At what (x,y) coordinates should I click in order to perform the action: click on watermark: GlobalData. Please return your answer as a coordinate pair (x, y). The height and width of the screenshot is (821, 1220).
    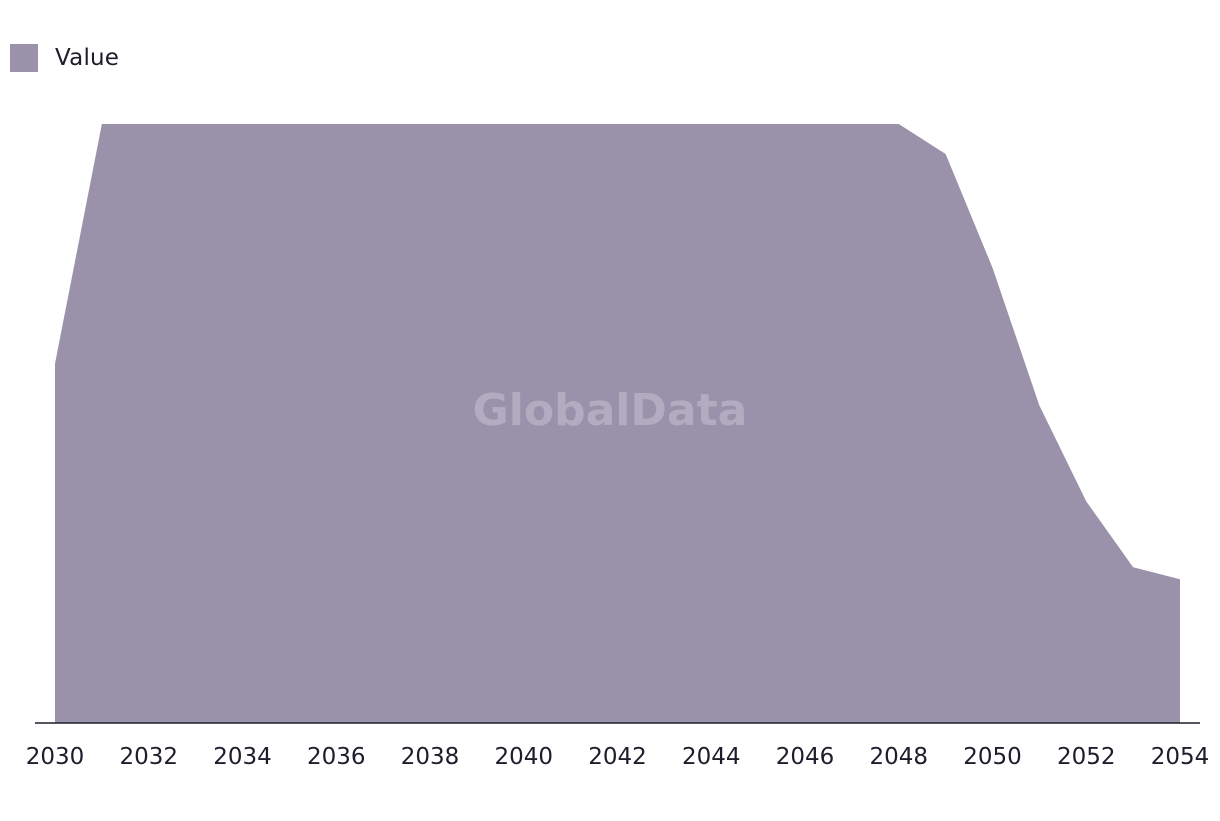
    Looking at the image, I should click on (610, 410).